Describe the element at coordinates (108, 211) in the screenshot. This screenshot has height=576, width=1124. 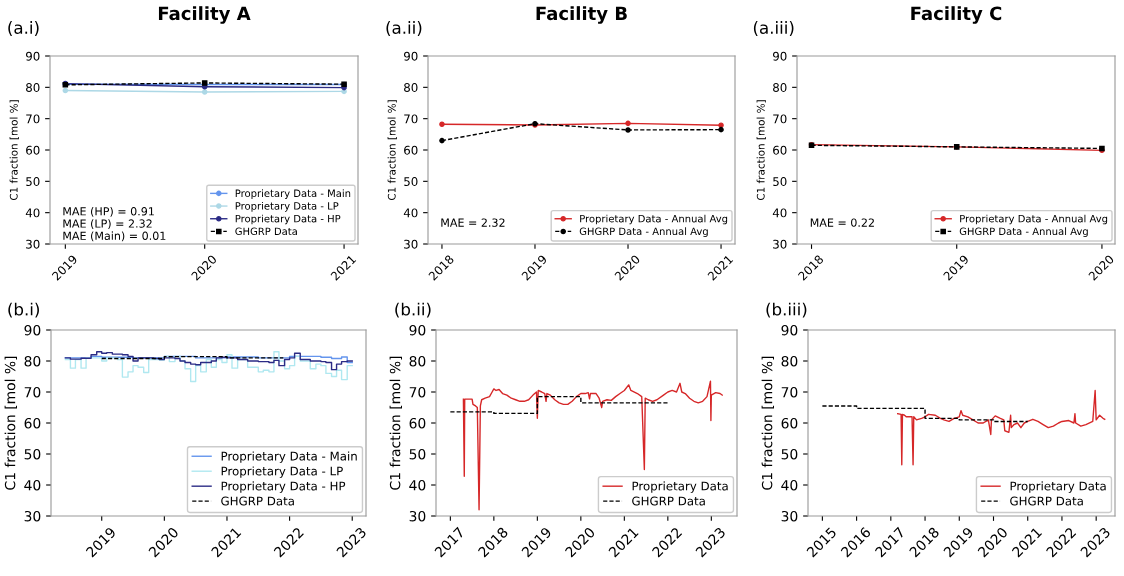
I see `annotation: MAE (HP) = 0.91` at that location.